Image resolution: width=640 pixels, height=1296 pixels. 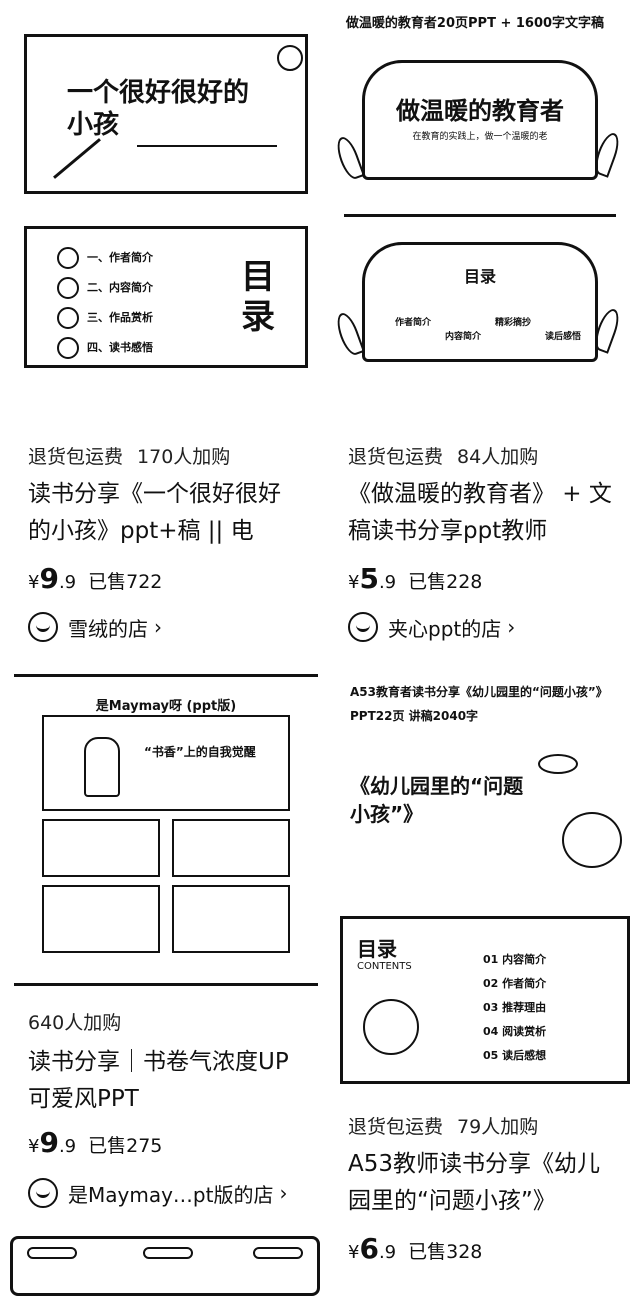 I want to click on character-illustration, so click(x=102, y=767).